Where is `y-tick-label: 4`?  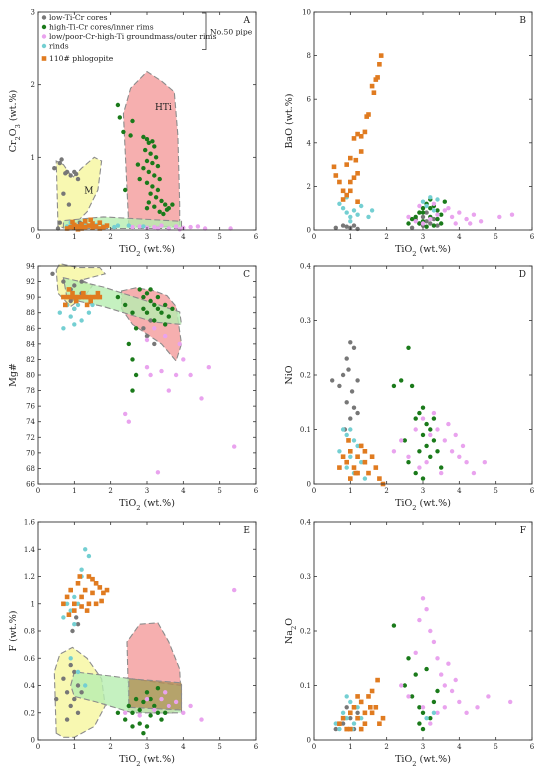 y-tick-label: 4 is located at coordinates (309, 143).